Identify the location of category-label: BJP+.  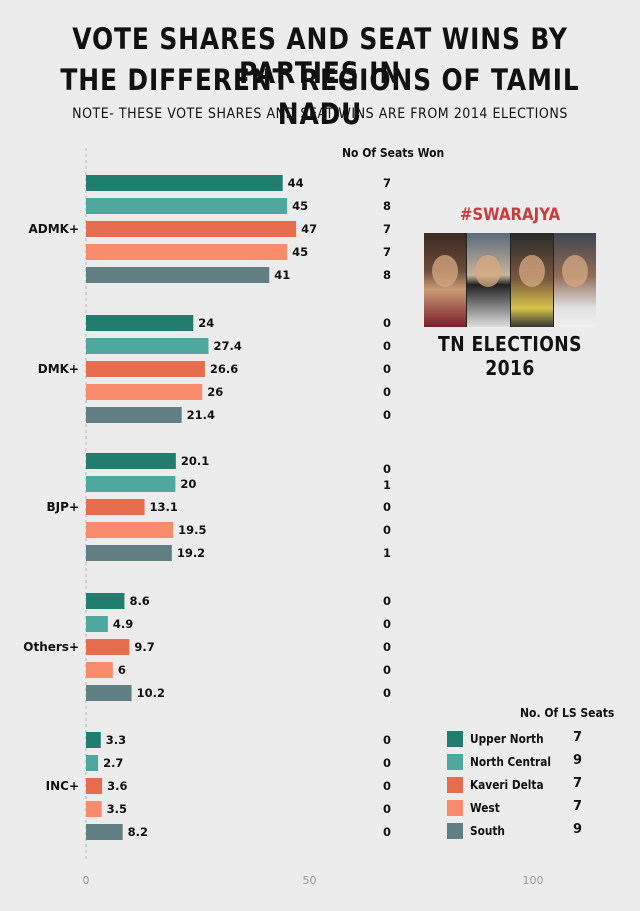
(63, 507).